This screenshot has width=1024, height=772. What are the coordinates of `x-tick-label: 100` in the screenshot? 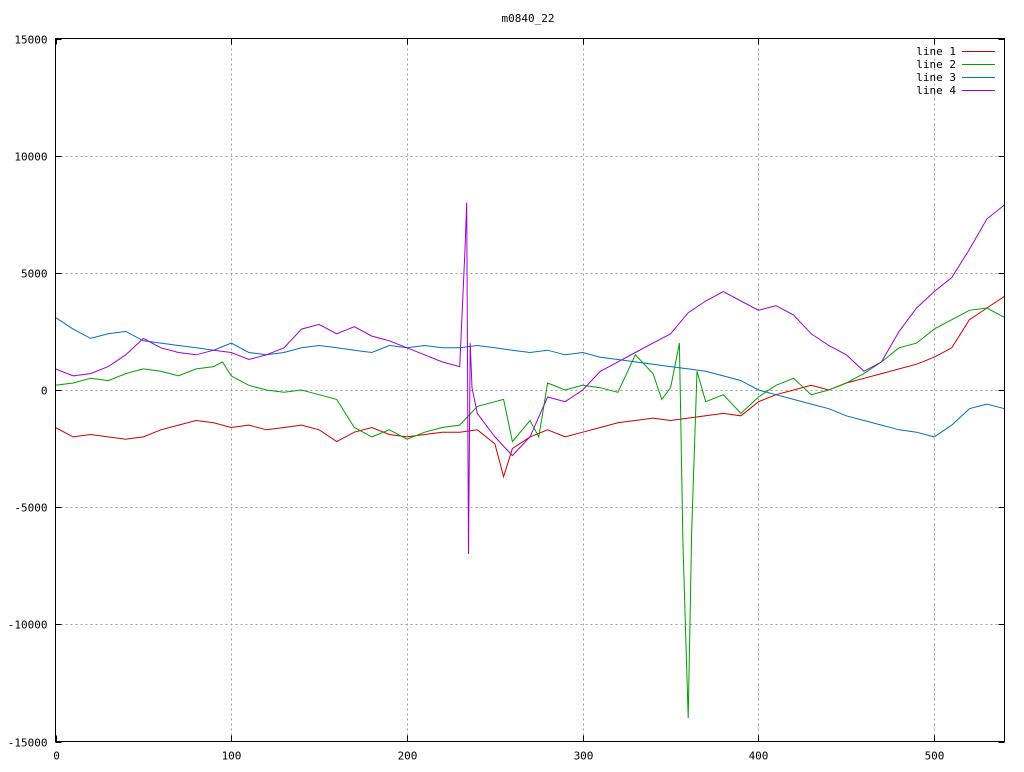 It's located at (232, 756).